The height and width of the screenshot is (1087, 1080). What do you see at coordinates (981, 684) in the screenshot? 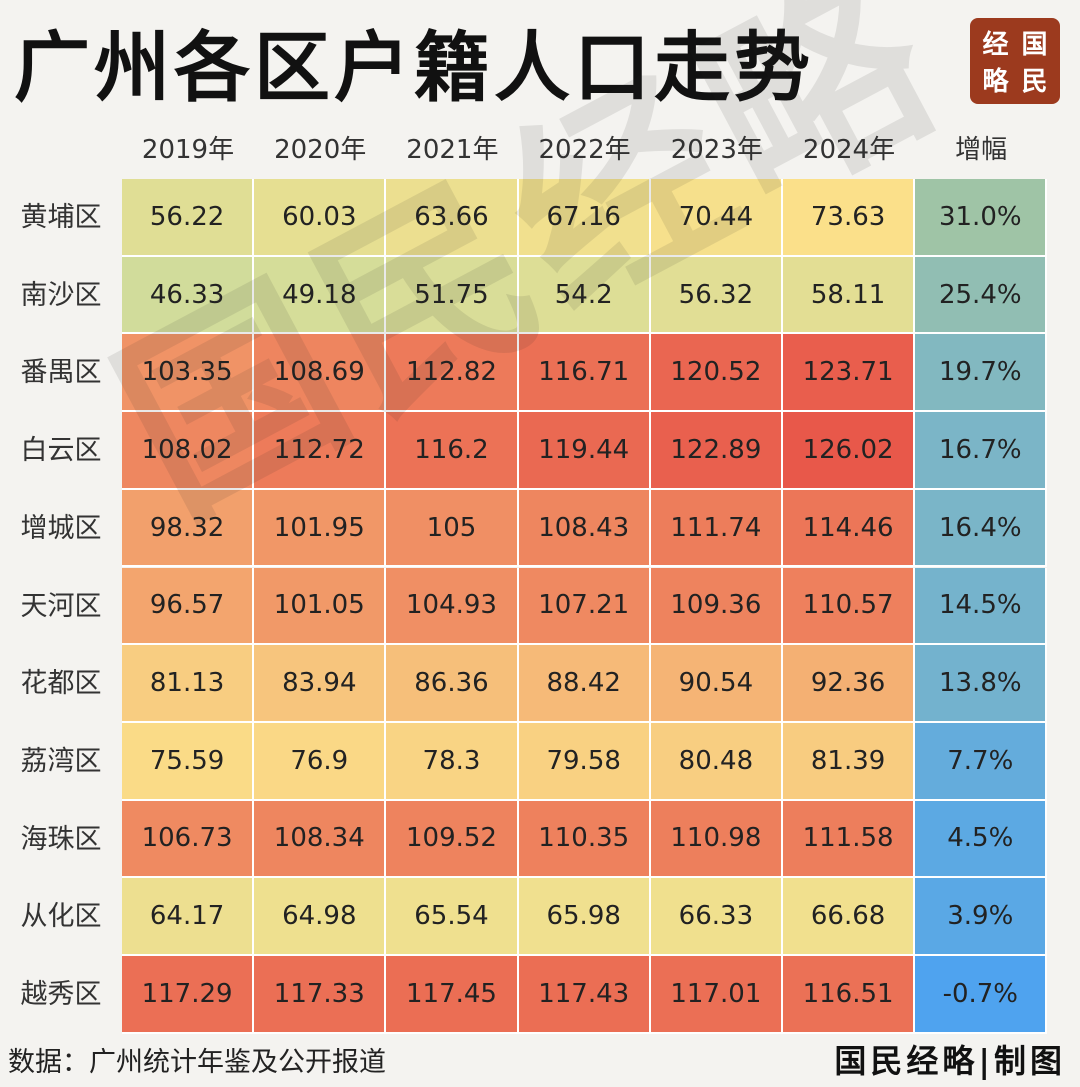
I see `growth-cell: 13.8%` at bounding box center [981, 684].